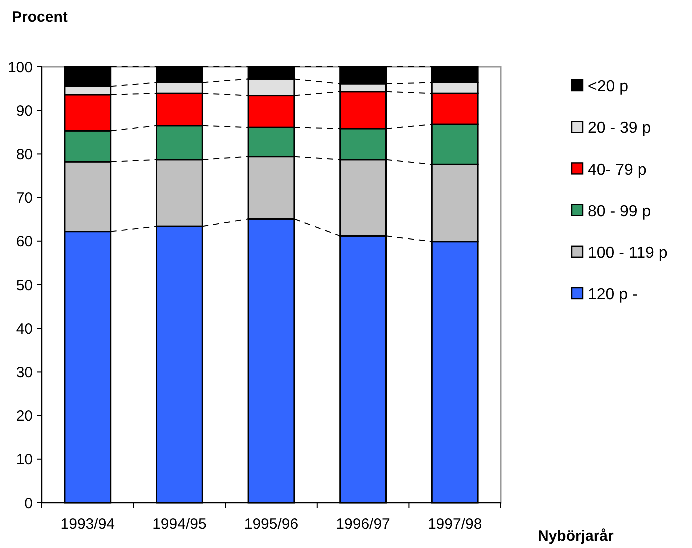 Image resolution: width=692 pixels, height=548 pixels. Describe the element at coordinates (24, 417) in the screenshot. I see `y-tick-label: 20` at that location.